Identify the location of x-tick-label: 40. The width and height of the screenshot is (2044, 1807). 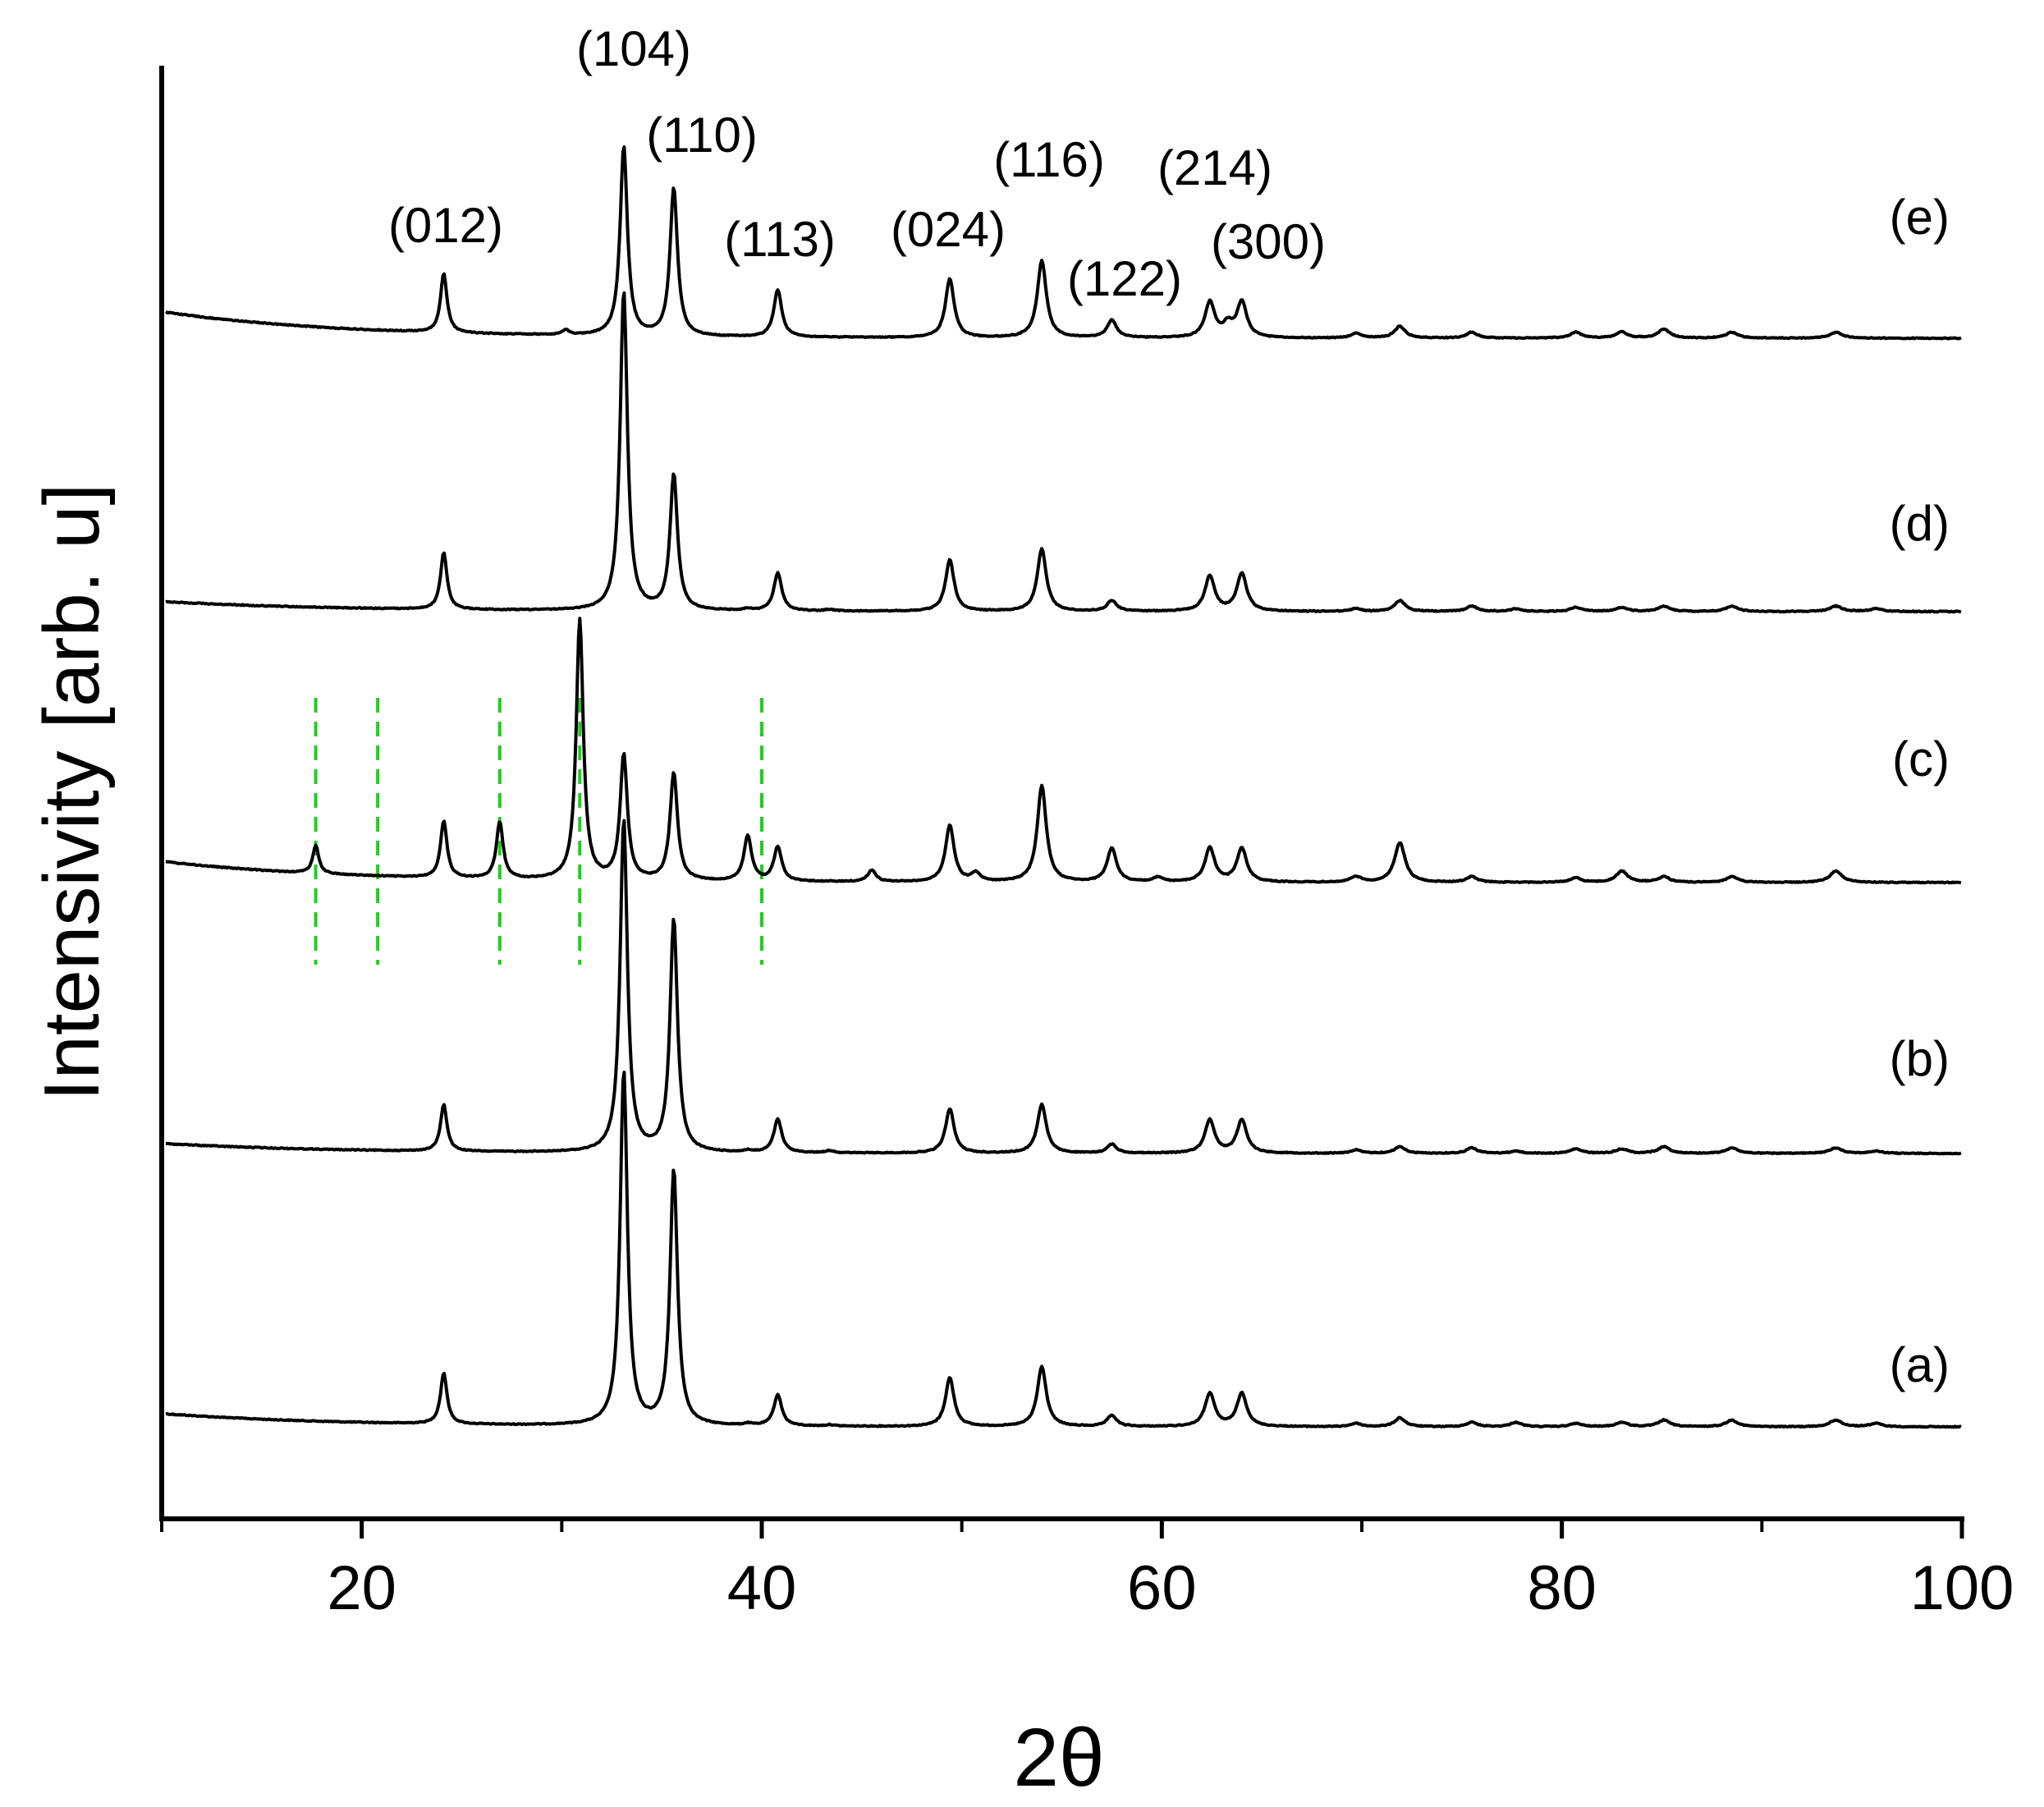
(762, 1588).